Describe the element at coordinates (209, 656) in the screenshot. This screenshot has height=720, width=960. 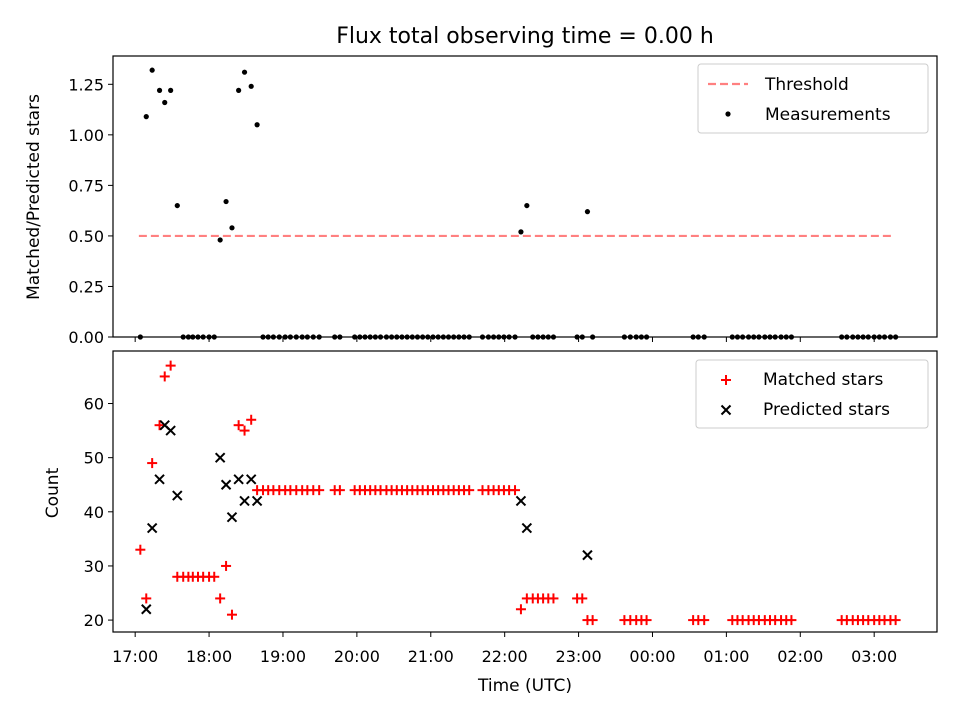
I see `bottom-xtick-label: 18:00` at that location.